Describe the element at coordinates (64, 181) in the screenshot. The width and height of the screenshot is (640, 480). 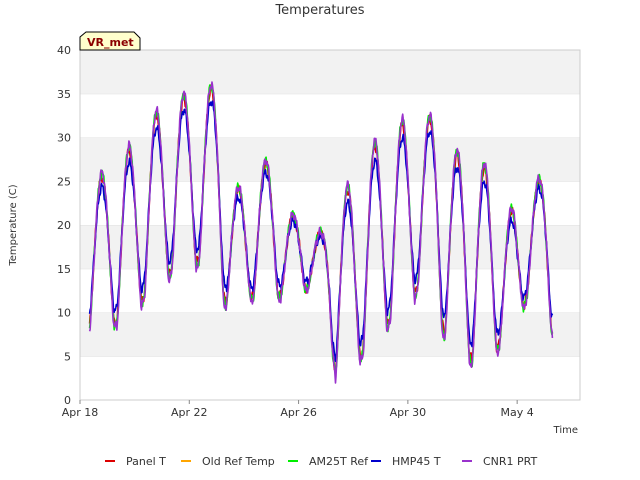
I see `y-tick-label: 25` at that location.